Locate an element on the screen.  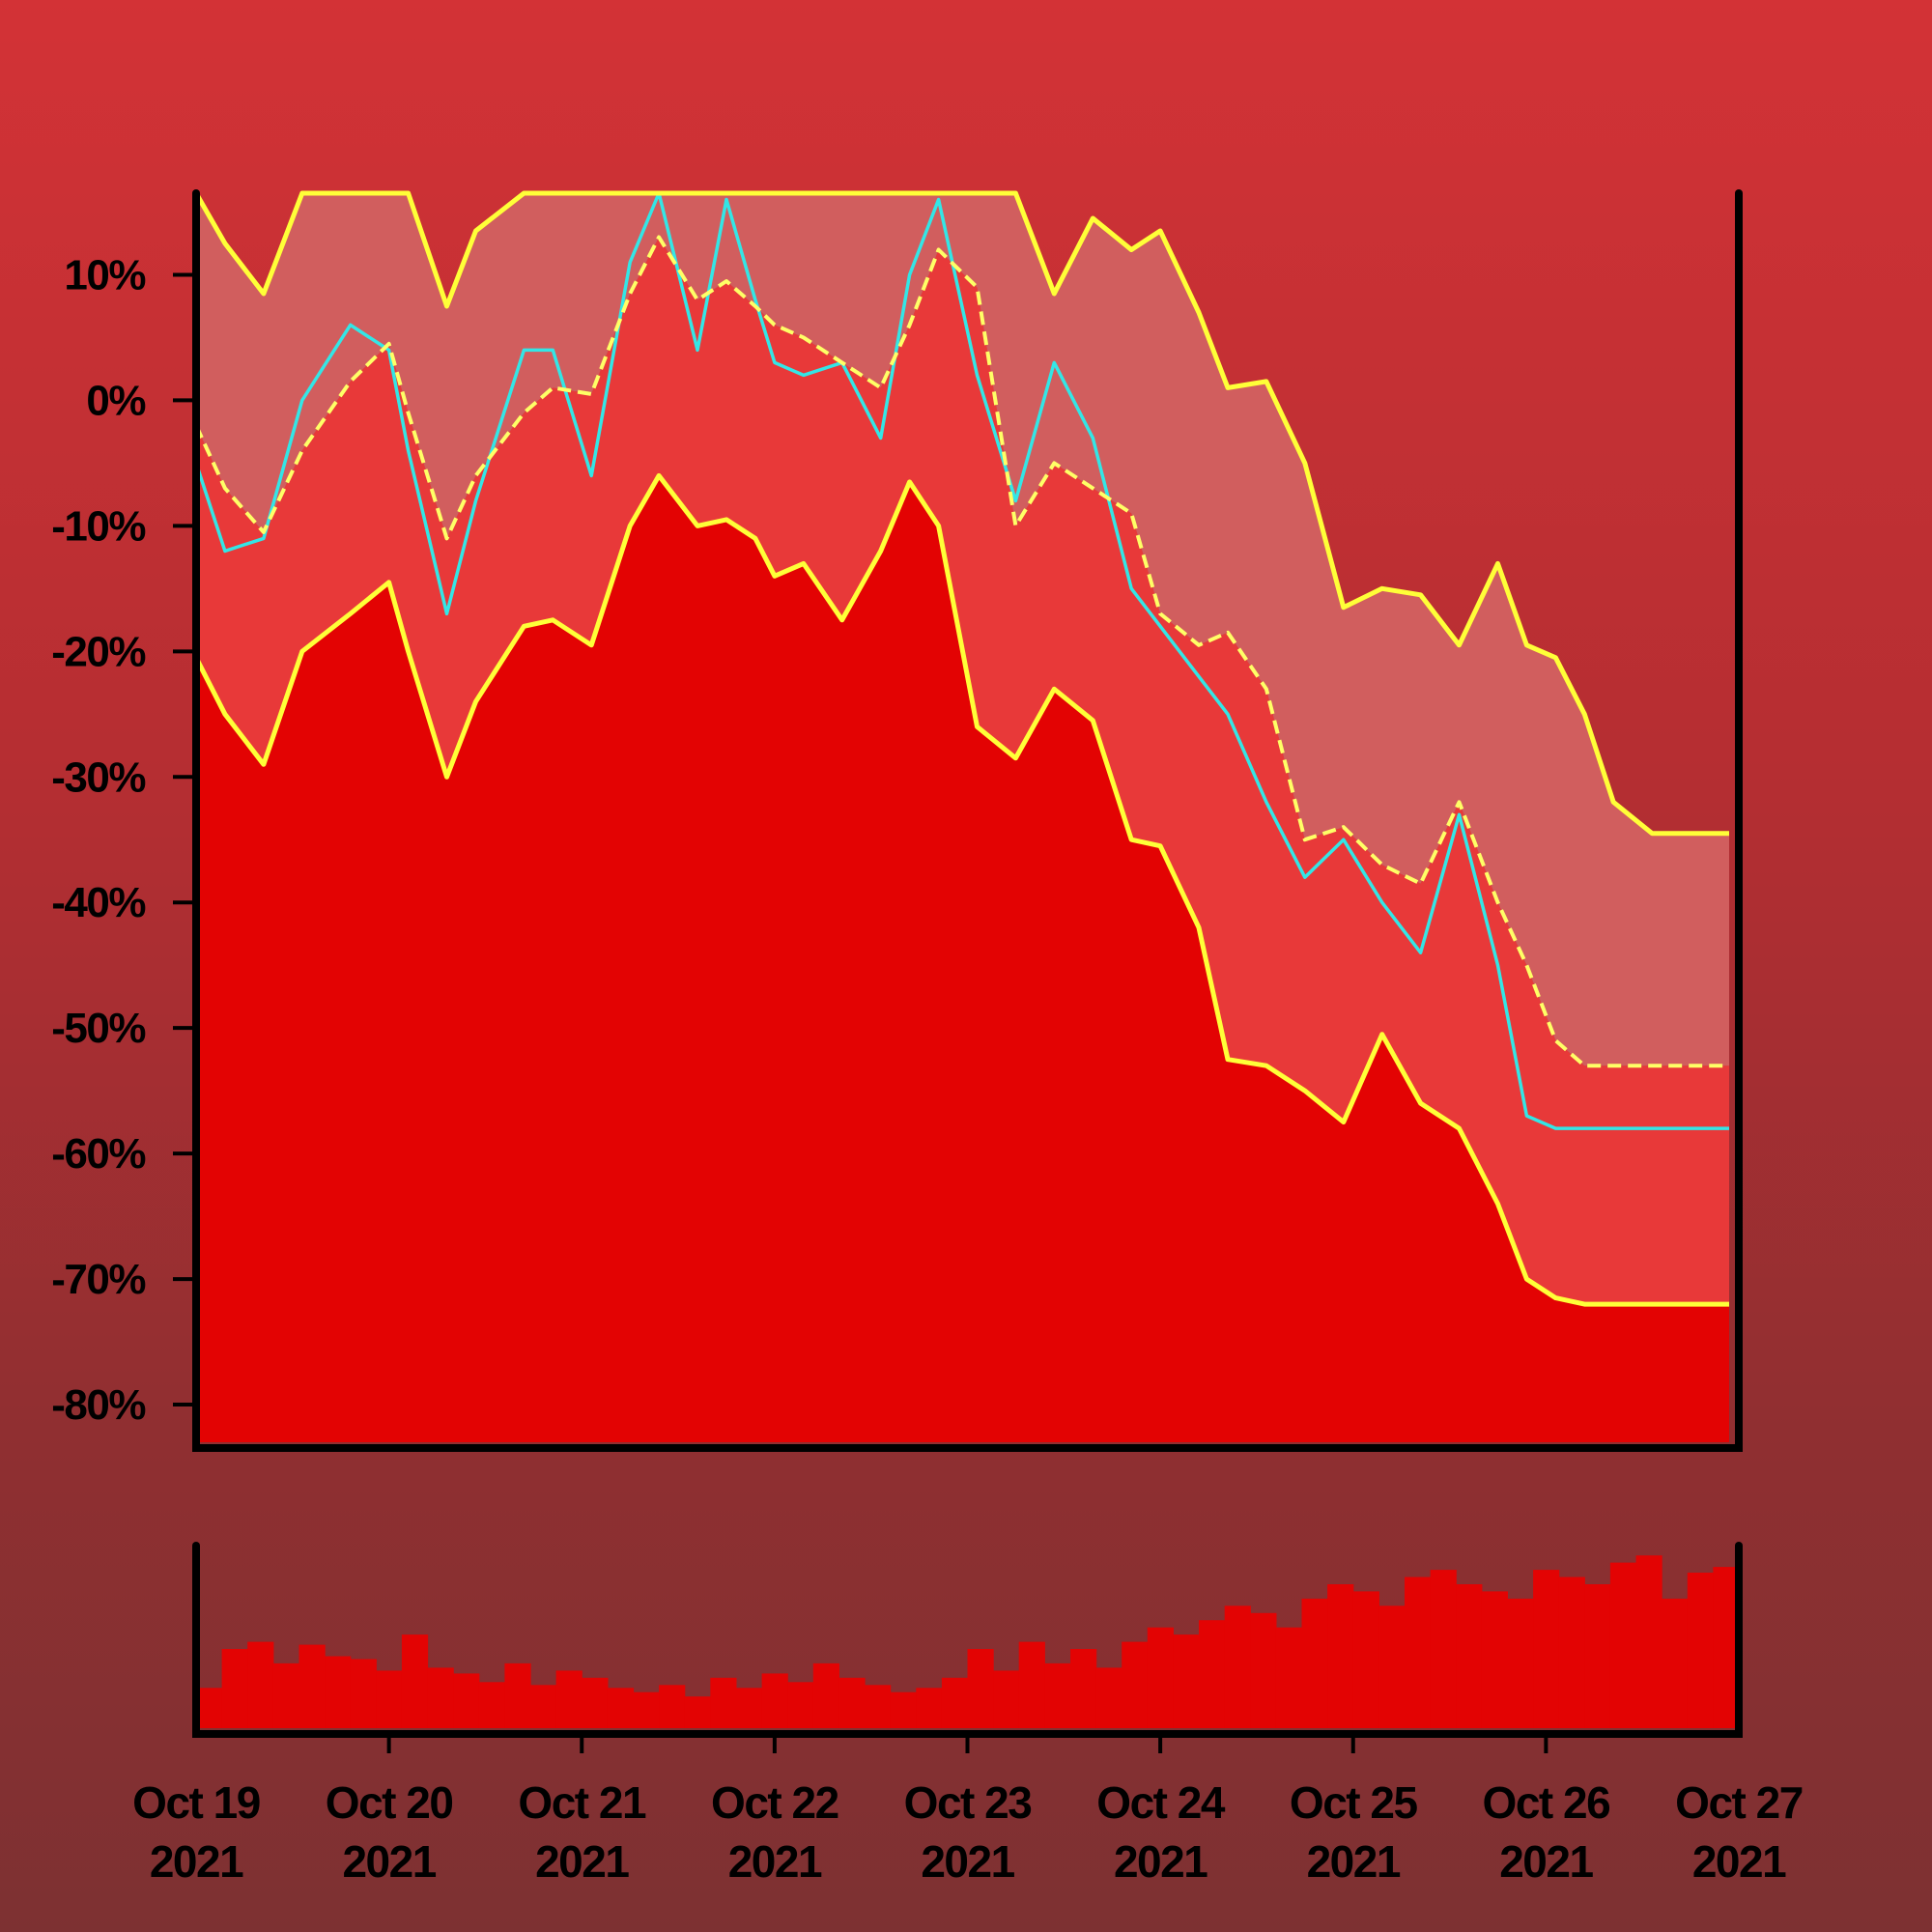
y-tick-label: -80% is located at coordinates (98, 1405).